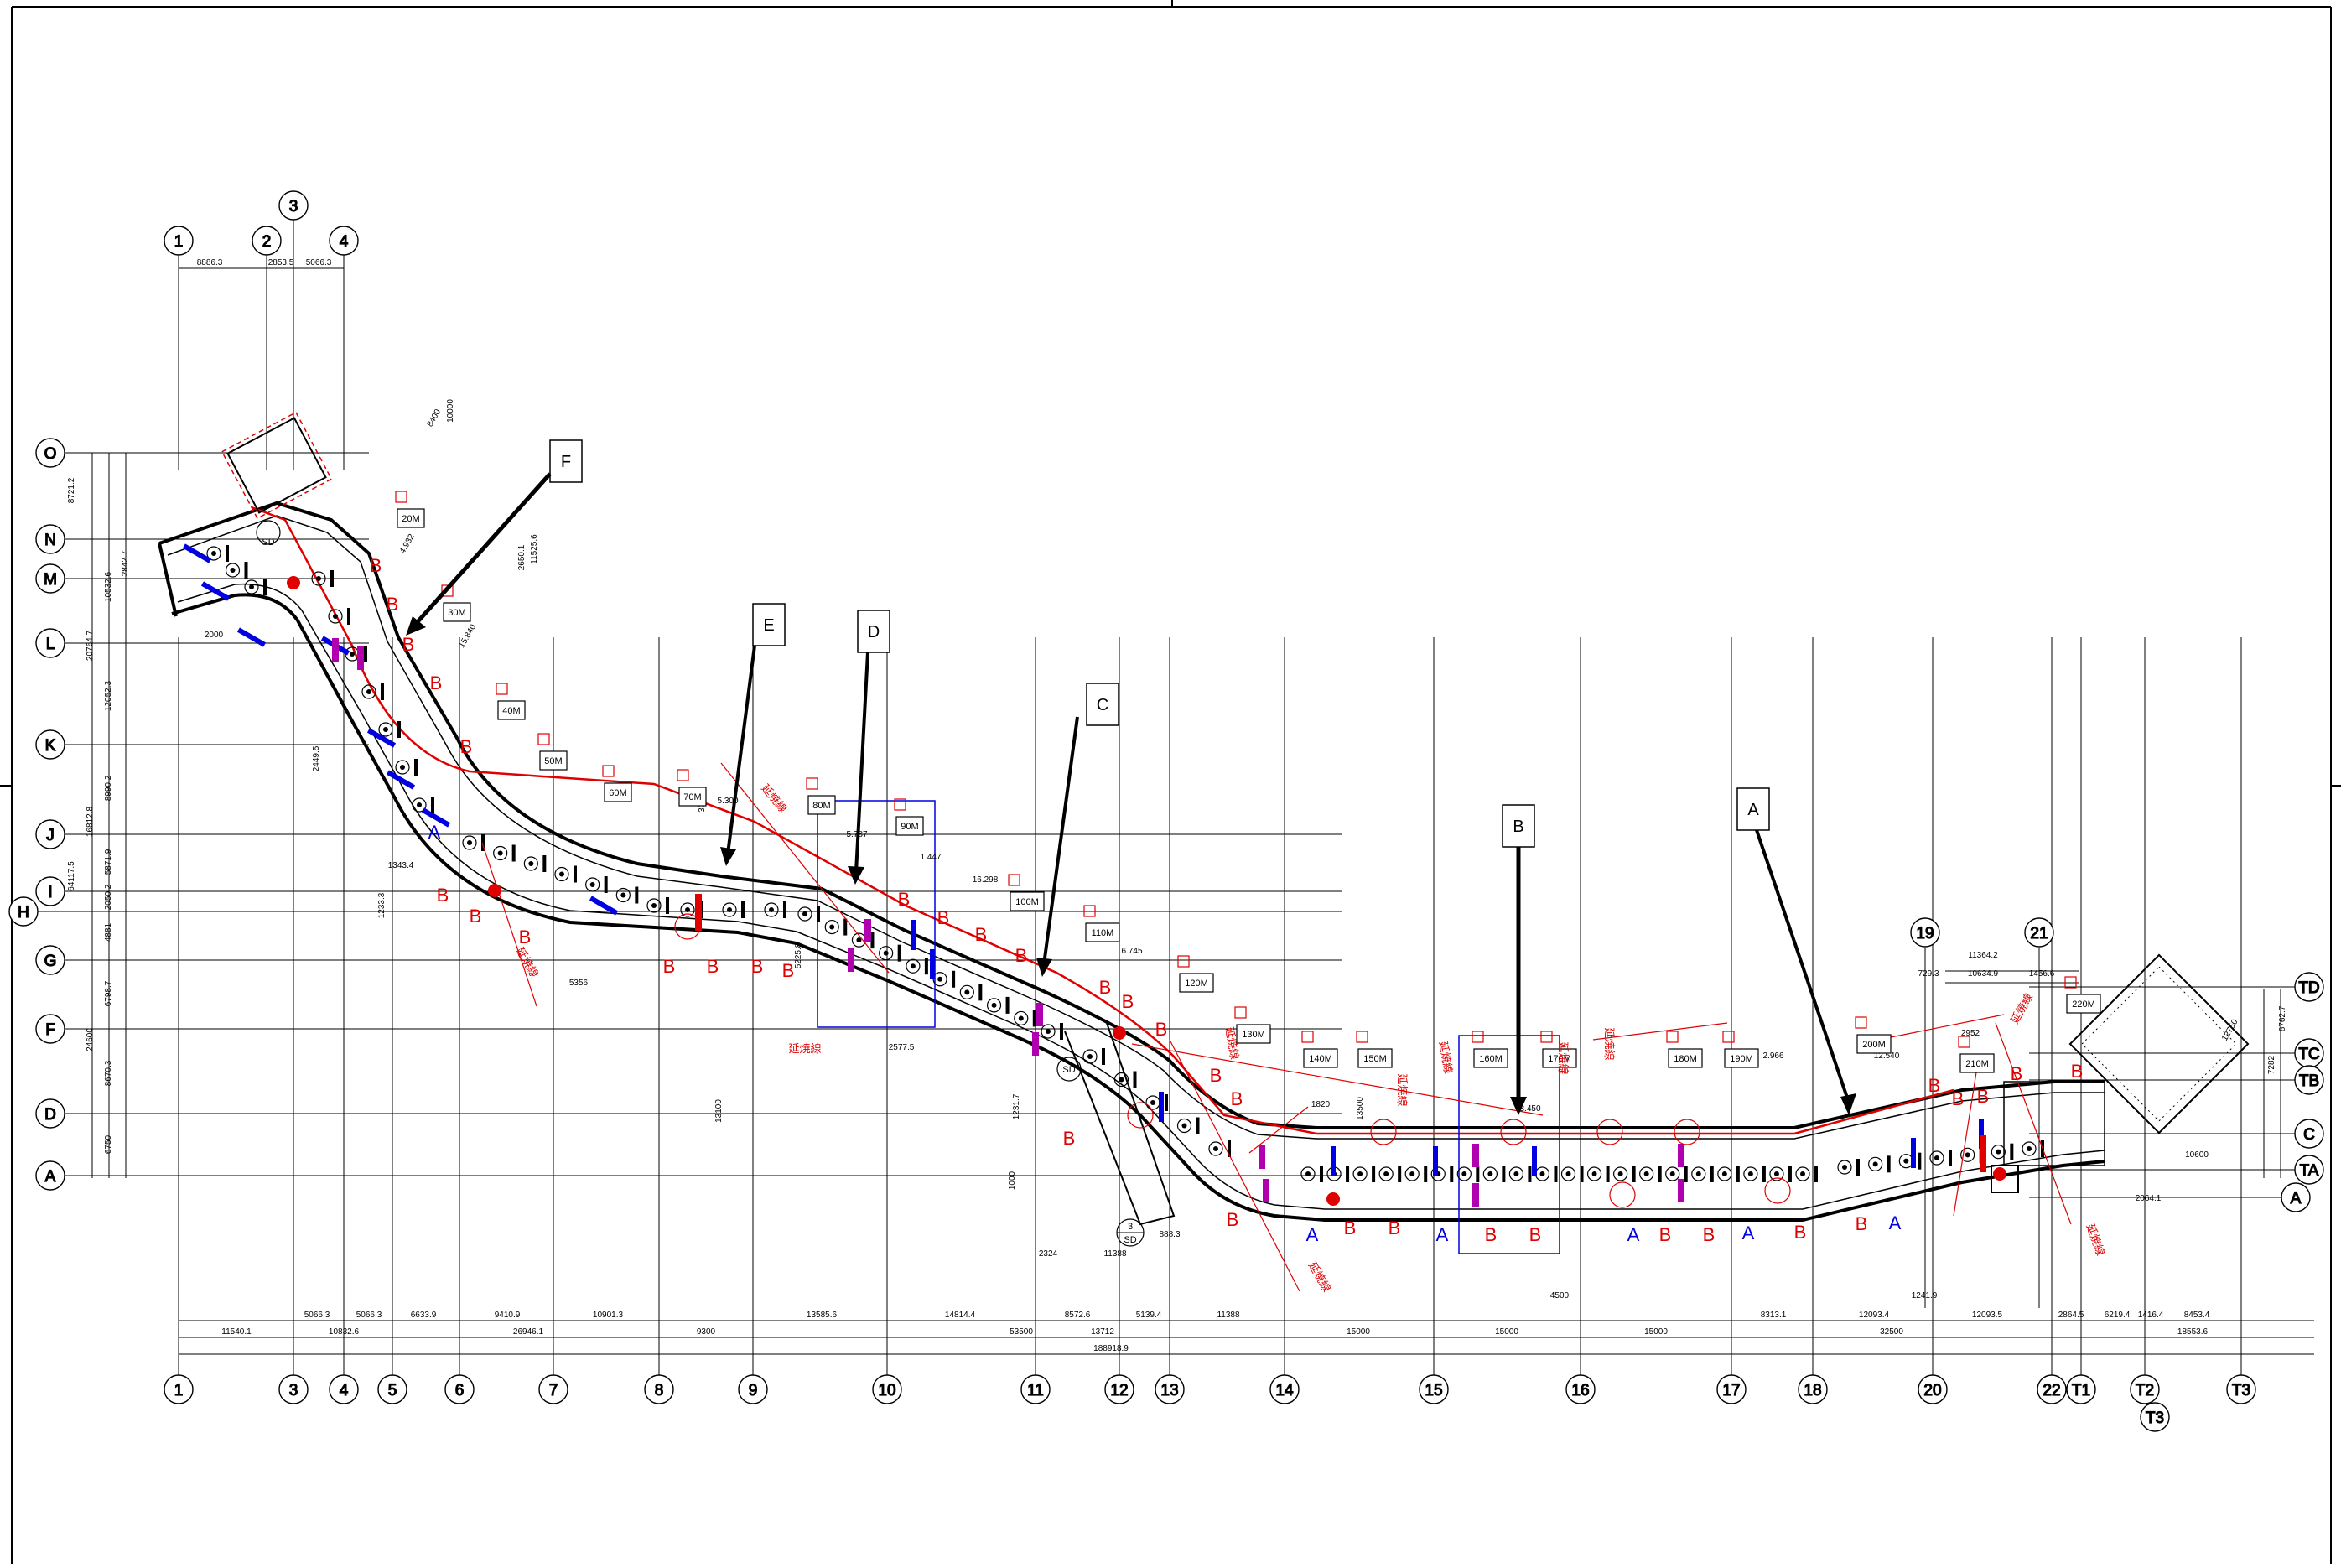  What do you see at coordinates (2052, 1390) in the screenshot?
I see `grid-bubble-bottom-22-text: 22` at bounding box center [2052, 1390].